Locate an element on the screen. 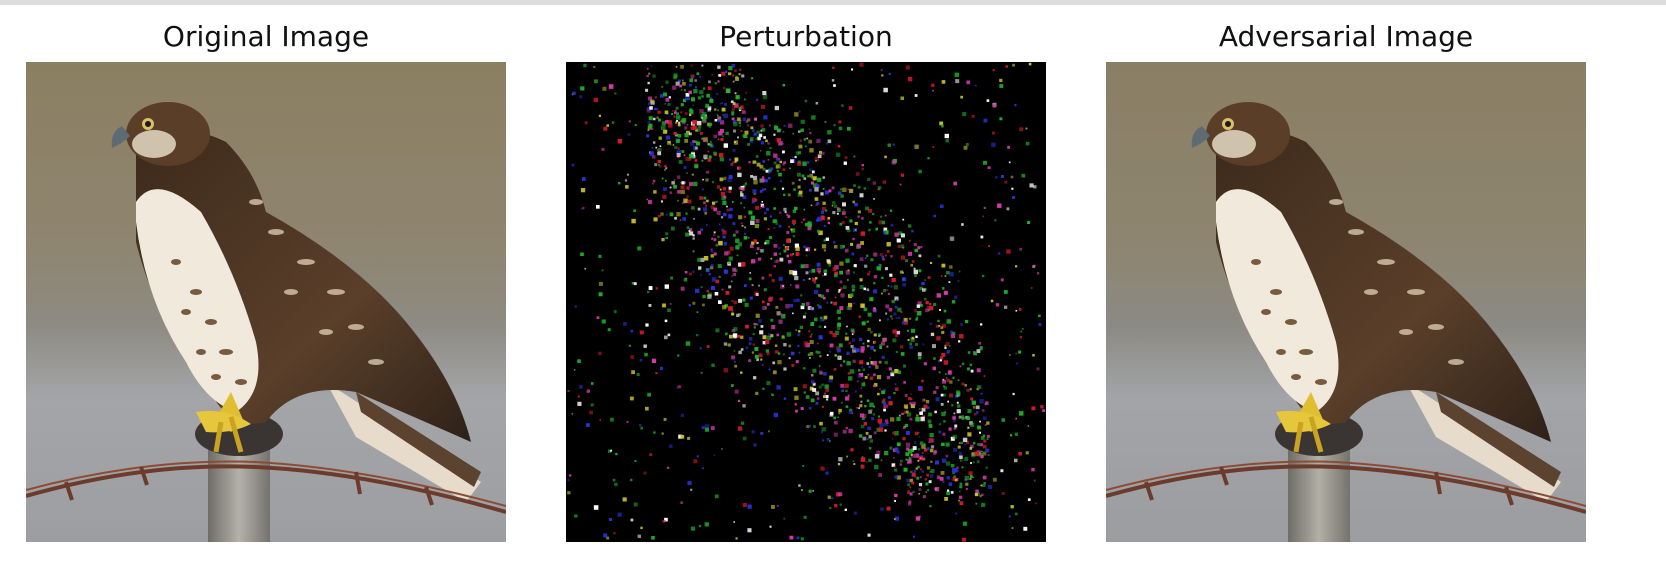 This screenshot has height=564, width=1666. panel-perturbation: Perturbation is located at coordinates (806, 37).